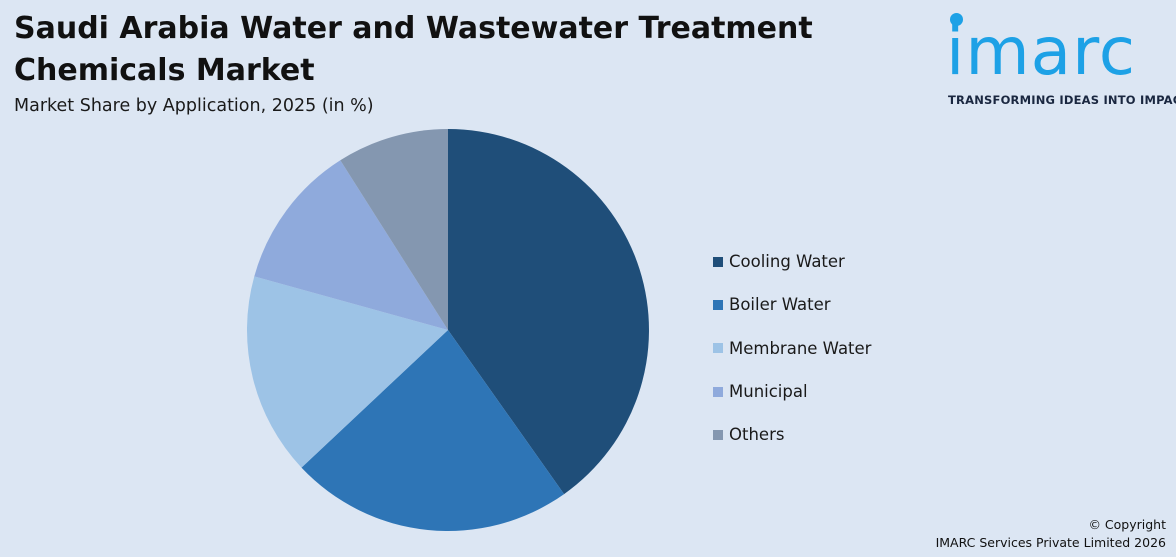 This screenshot has width=1176, height=557. What do you see at coordinates (1050, 542) in the screenshot?
I see `copyright-line-2: IMARC Services Private Limited 2026` at bounding box center [1050, 542].